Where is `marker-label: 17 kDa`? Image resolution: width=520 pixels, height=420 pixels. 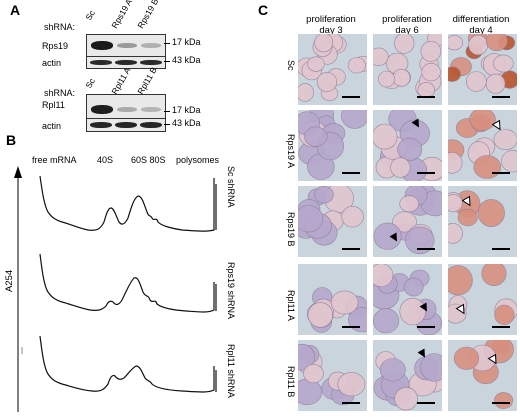 marker-label: 17 kDa is located at coordinates (186, 110).